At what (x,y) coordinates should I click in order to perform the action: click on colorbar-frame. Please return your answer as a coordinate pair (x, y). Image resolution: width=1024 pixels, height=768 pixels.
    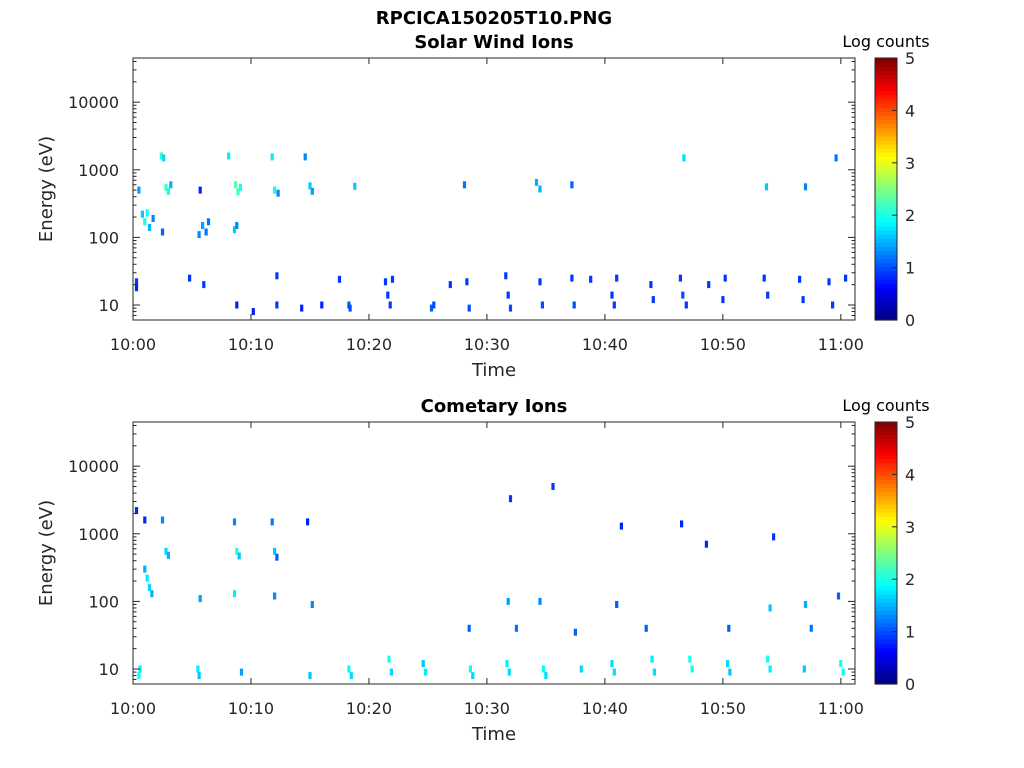
    Looking at the image, I should click on (886, 189).